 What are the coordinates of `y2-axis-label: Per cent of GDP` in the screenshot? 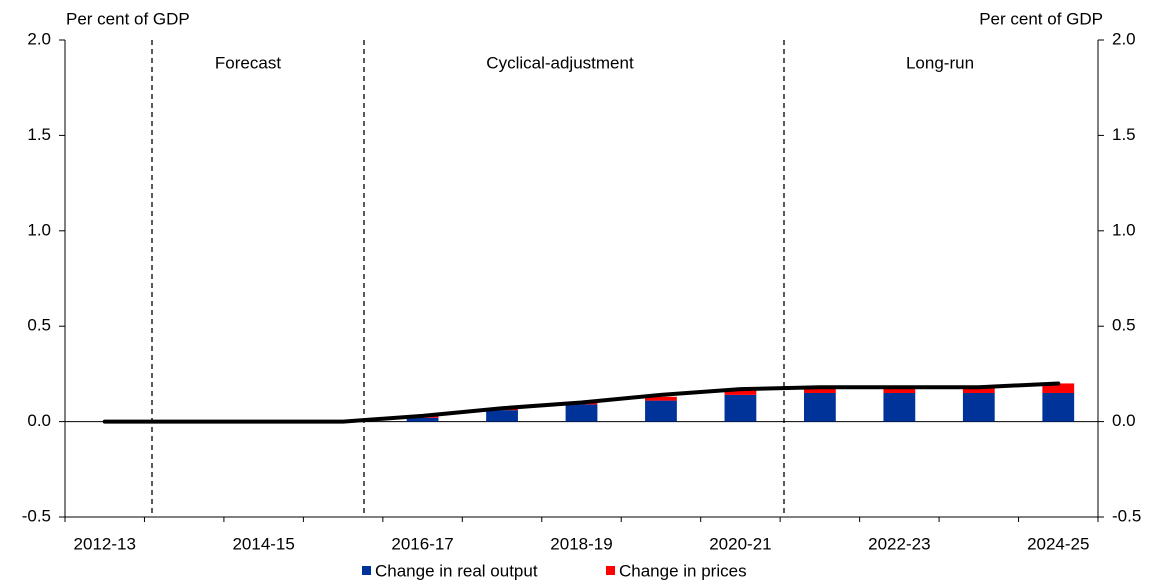 It's located at (1041, 18).